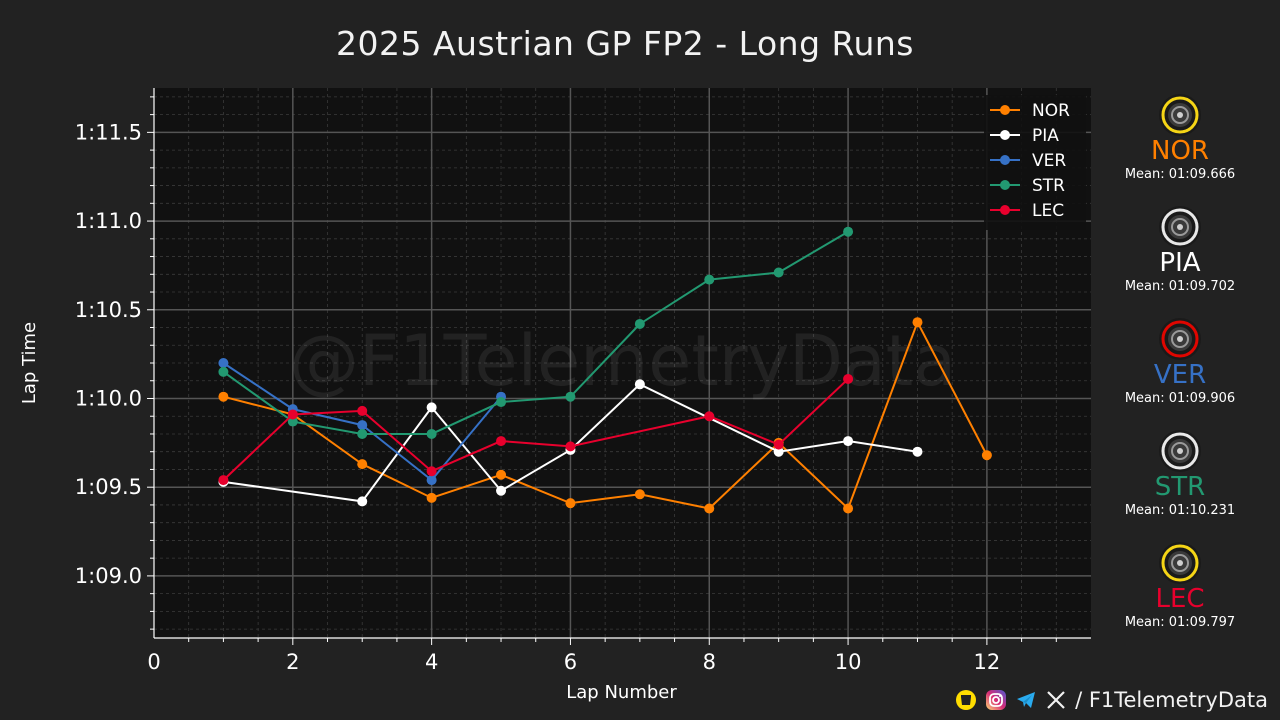 Image resolution: width=1280 pixels, height=720 pixels. Describe the element at coordinates (1056, 700) in the screenshot. I see `x-icon` at that location.